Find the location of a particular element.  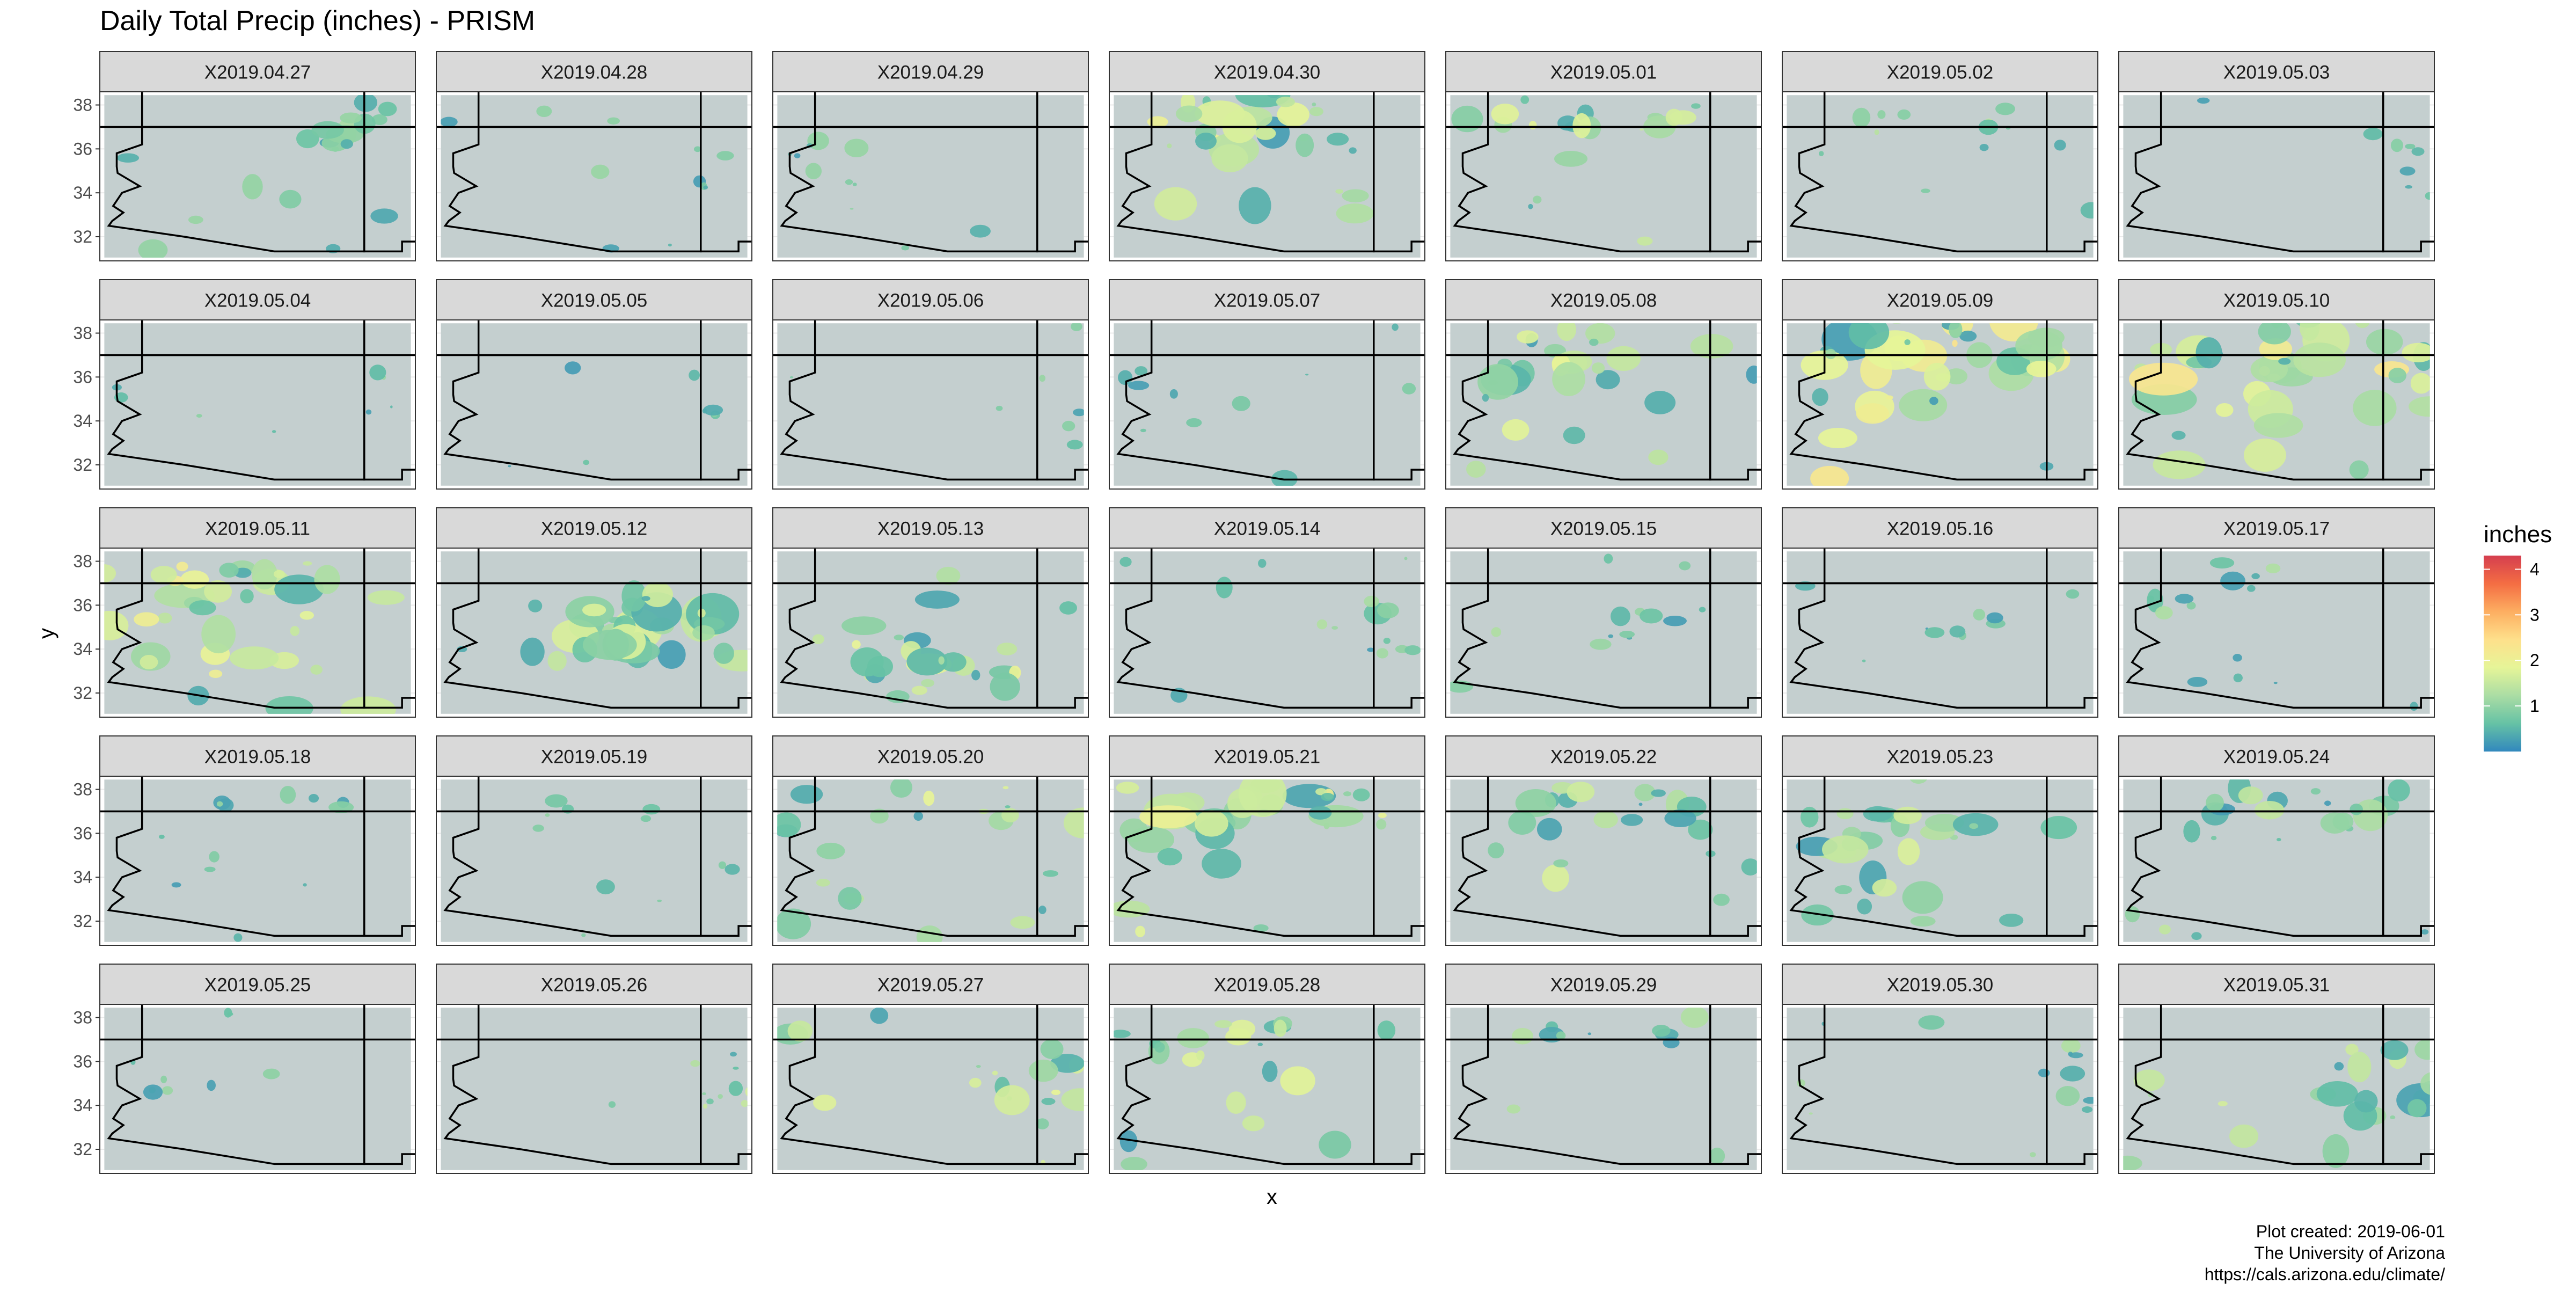

facet-label: X2019.05.09 is located at coordinates (1940, 301).